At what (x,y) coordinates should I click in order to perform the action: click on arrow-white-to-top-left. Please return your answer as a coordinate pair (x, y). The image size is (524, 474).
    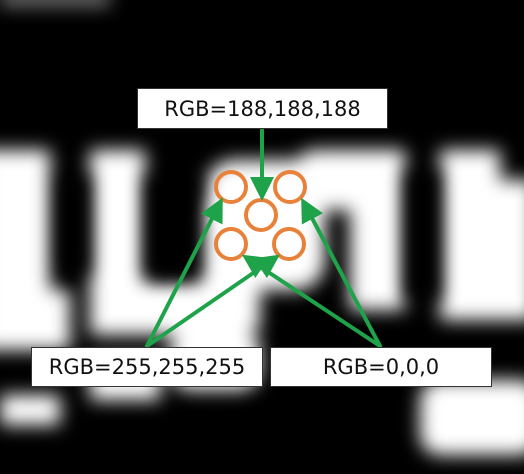
    Looking at the image, I should click on (184, 272).